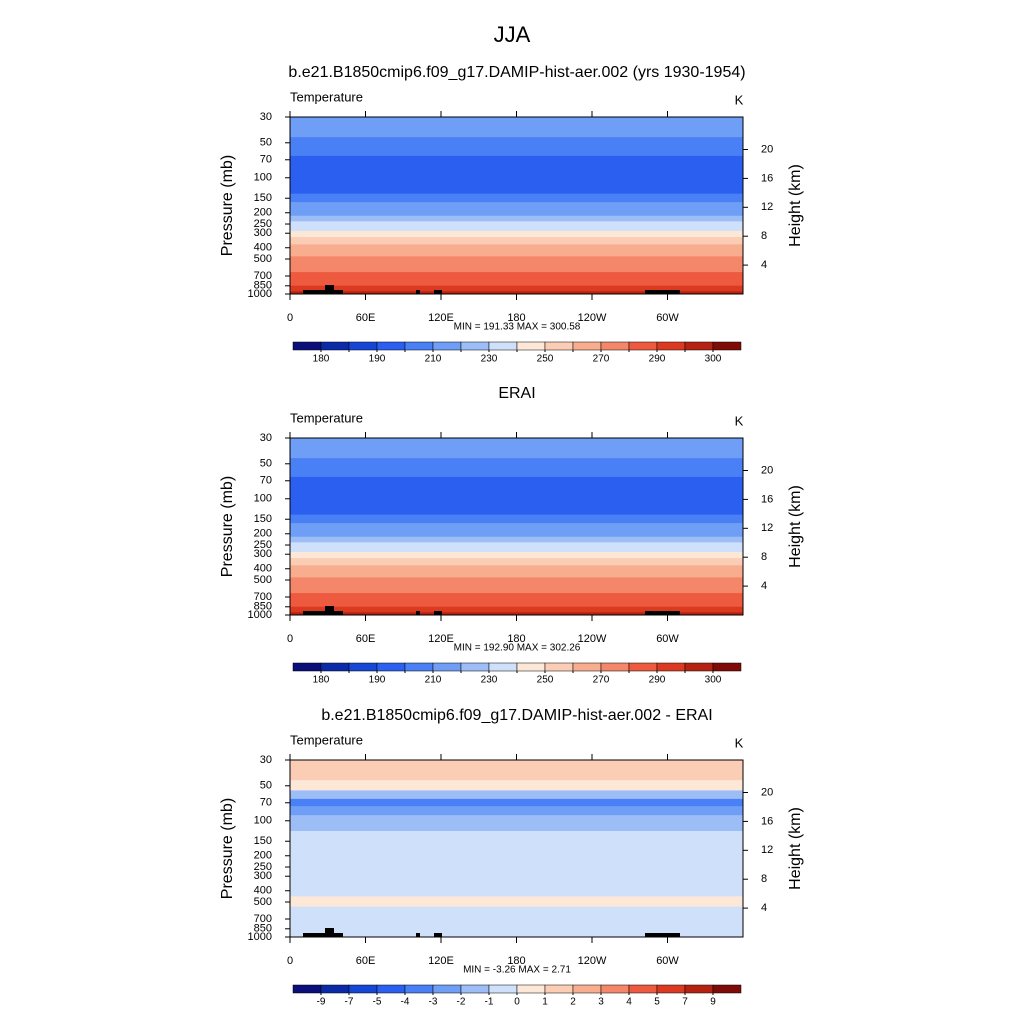 Image resolution: width=1024 pixels, height=1024 pixels. I want to click on y2-tick-label: 4, so click(764, 265).